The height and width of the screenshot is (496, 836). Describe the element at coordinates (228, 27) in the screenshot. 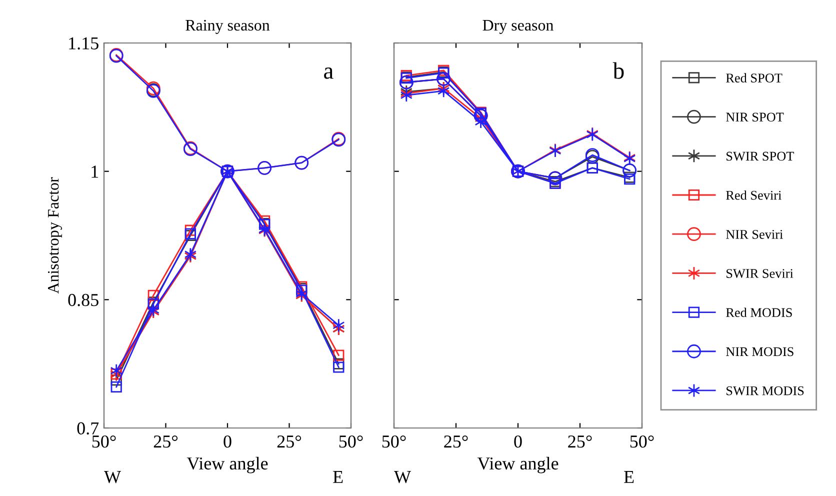

I see `chart-title: Rainy season` at that location.